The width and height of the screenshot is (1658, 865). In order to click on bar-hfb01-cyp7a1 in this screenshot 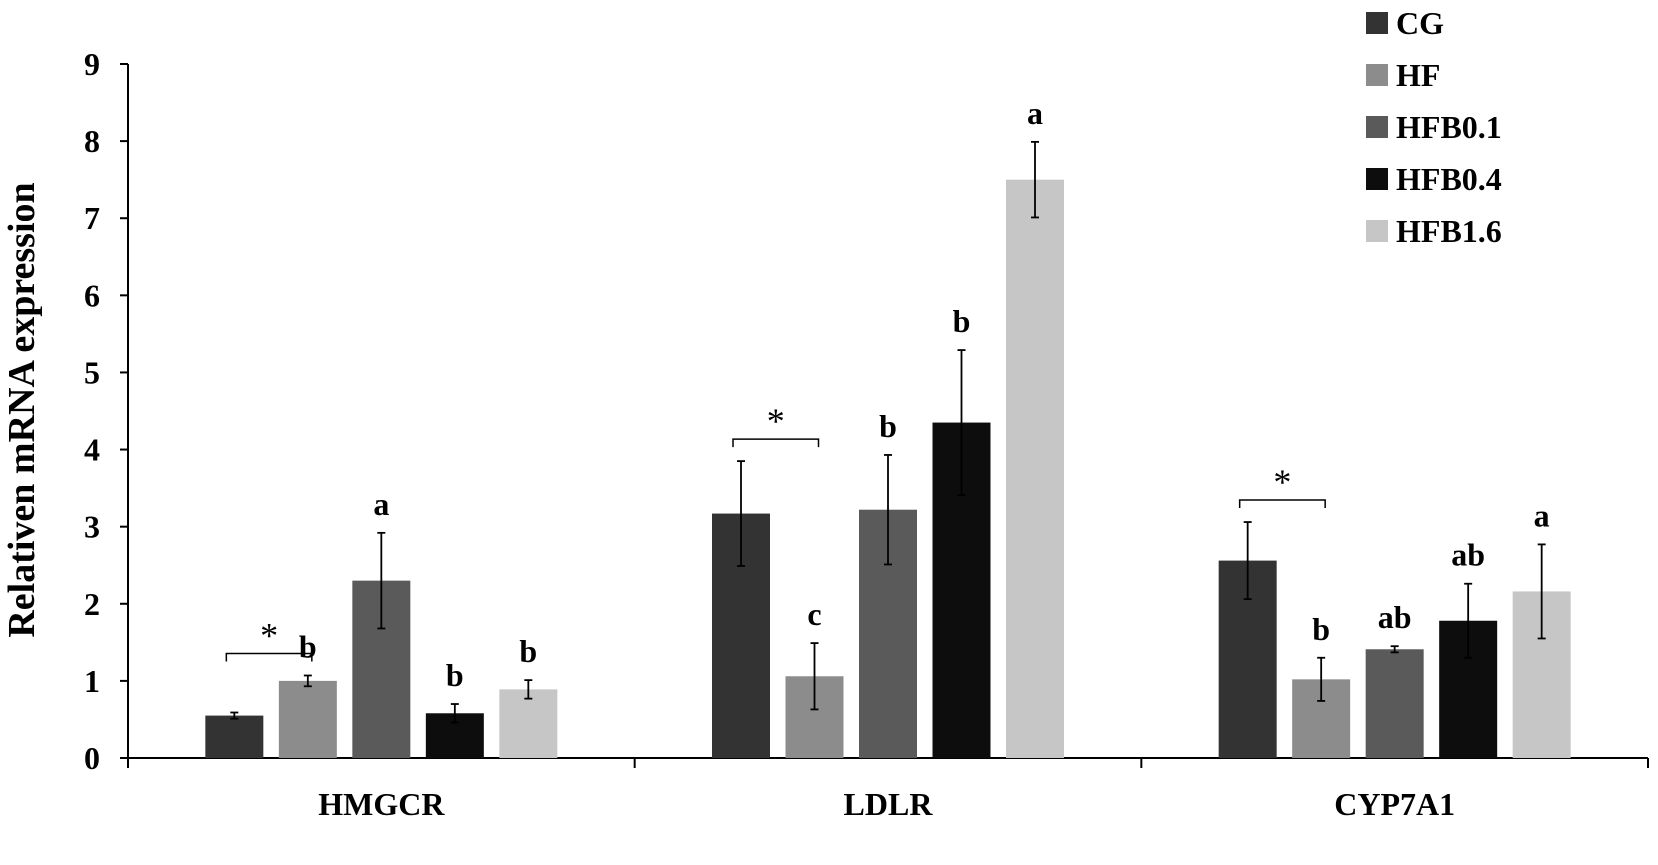, I will do `click(1394, 703)`.